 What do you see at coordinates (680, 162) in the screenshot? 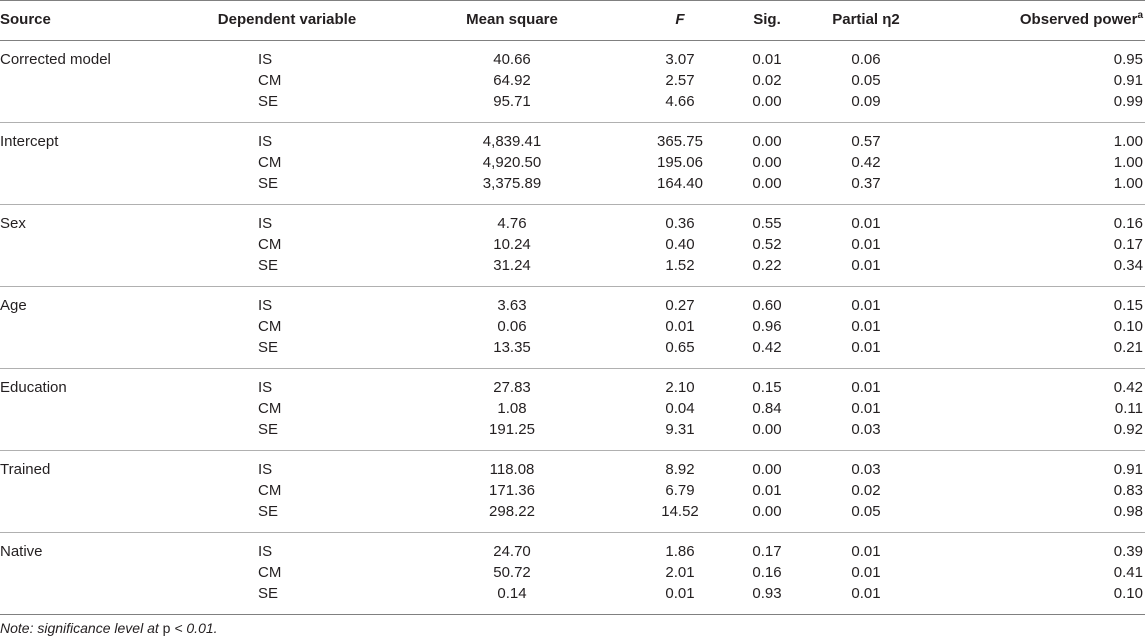
I see `table-cell: 195.06` at bounding box center [680, 162].